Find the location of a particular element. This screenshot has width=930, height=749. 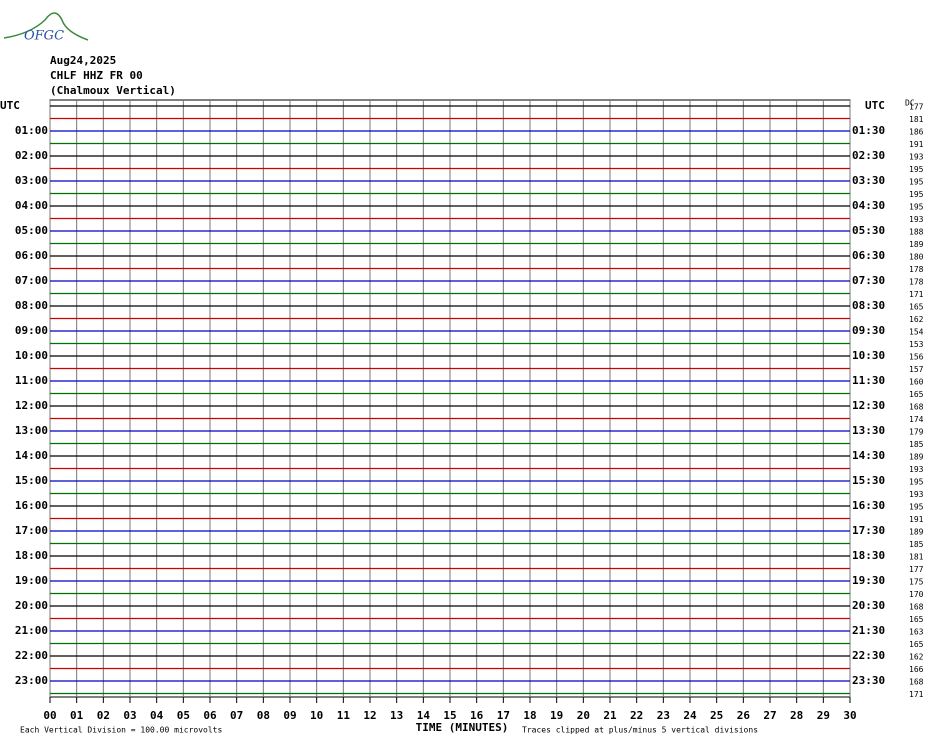

x-tick-label: 06 is located at coordinates (210, 715).